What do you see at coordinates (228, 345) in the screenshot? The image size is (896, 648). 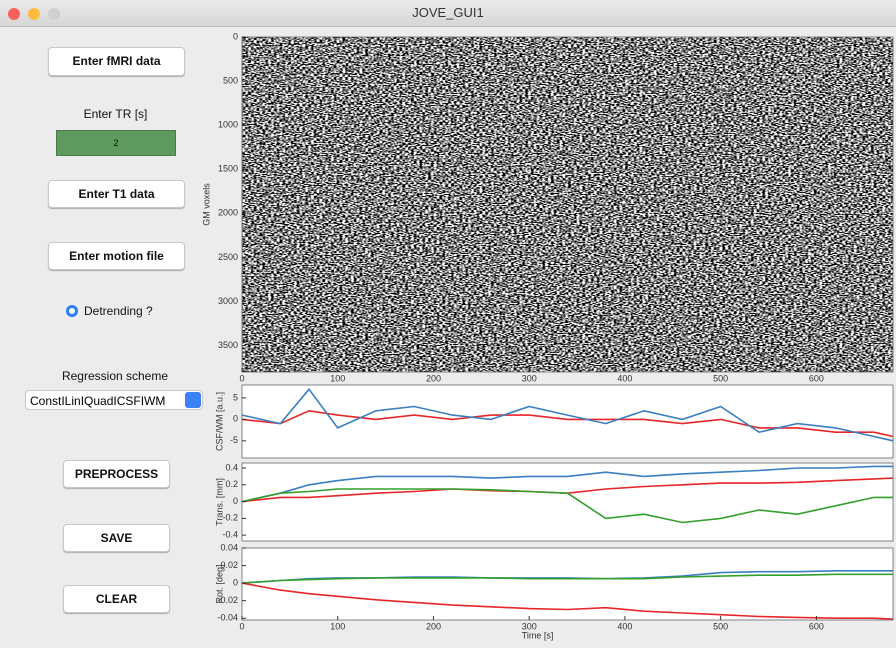 I see `y-tick-label: 3500` at bounding box center [228, 345].